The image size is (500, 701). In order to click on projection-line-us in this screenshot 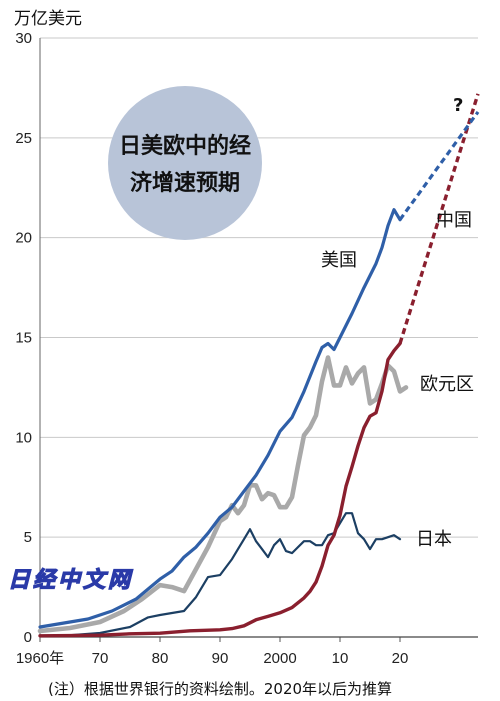, I will do `click(439, 165)`.